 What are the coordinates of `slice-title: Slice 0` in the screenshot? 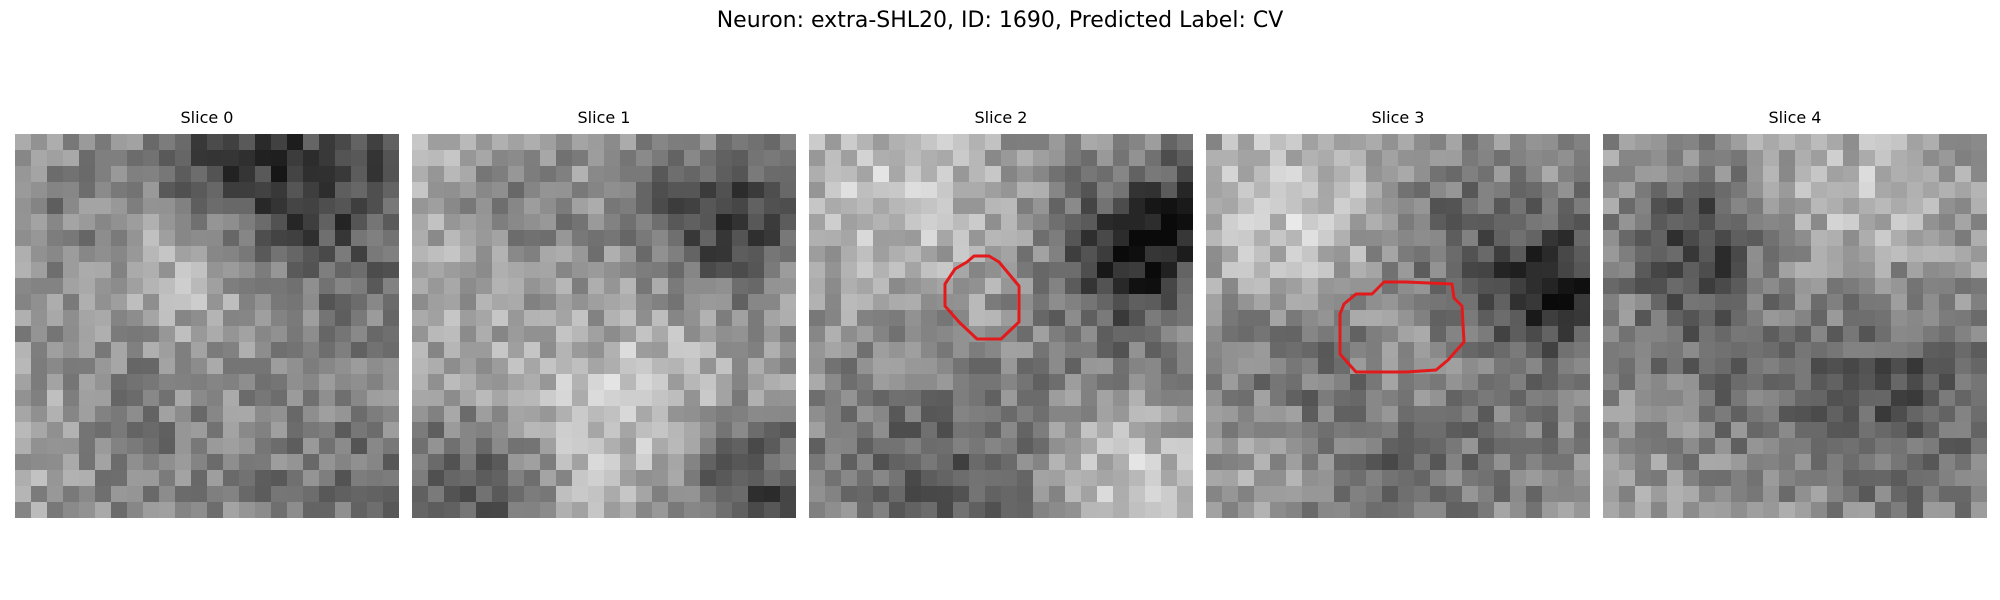 It's located at (207, 117).